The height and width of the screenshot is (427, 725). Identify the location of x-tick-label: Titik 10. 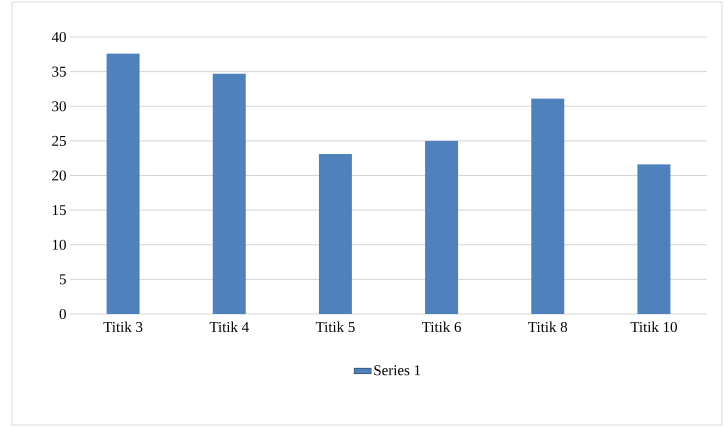
(653, 327).